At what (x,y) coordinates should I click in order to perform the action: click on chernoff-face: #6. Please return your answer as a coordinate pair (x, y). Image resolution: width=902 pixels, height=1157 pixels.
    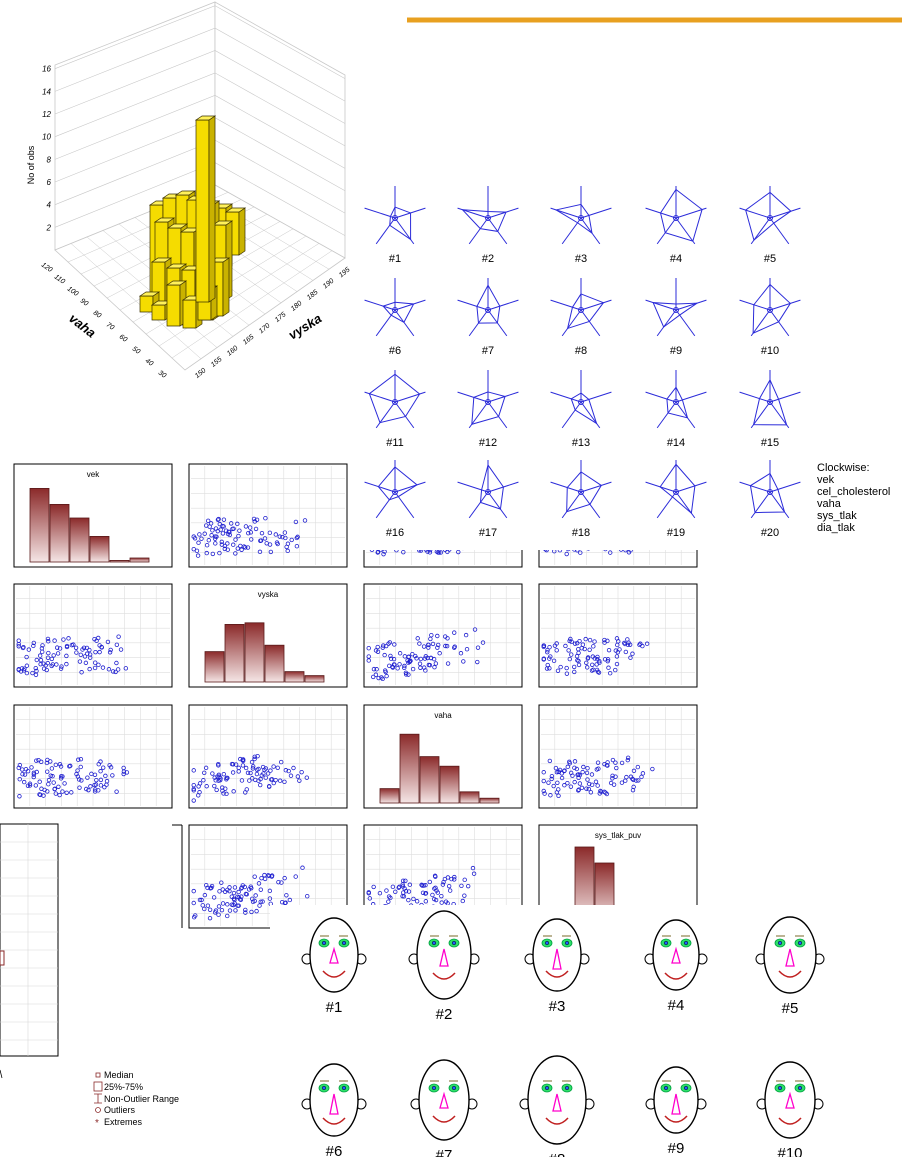
    Looking at the image, I should click on (334, 1110).